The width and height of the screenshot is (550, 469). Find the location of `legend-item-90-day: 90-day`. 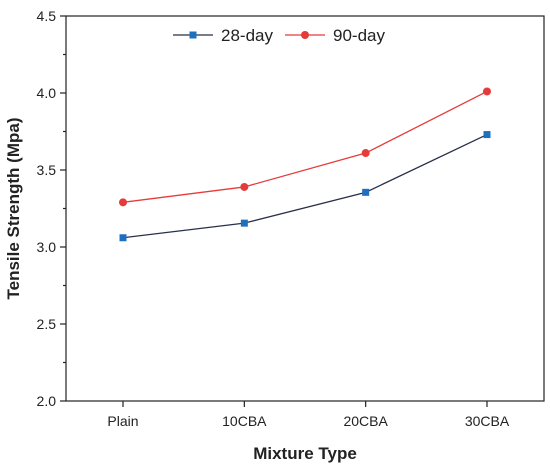

legend-item-90-day: 90-day is located at coordinates (335, 35).